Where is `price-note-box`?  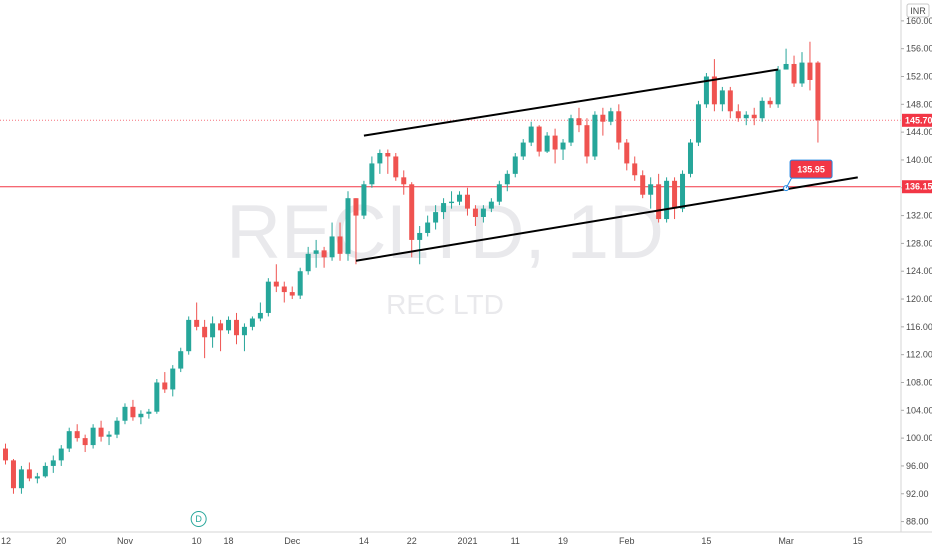 price-note-box is located at coordinates (811, 169).